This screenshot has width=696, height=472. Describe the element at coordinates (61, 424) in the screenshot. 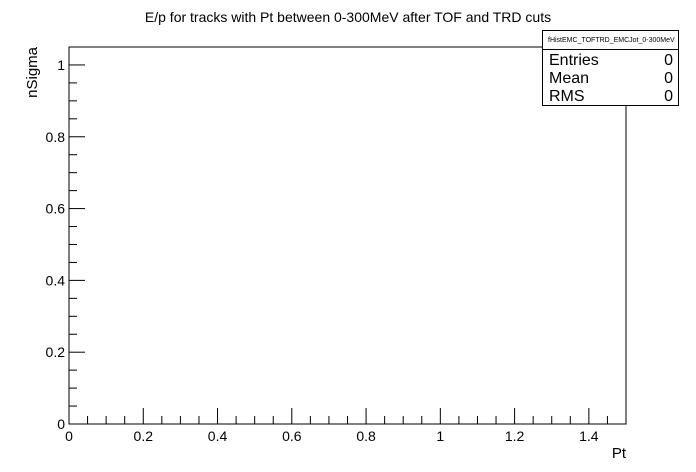

I see `y-tick-label: 0` at that location.